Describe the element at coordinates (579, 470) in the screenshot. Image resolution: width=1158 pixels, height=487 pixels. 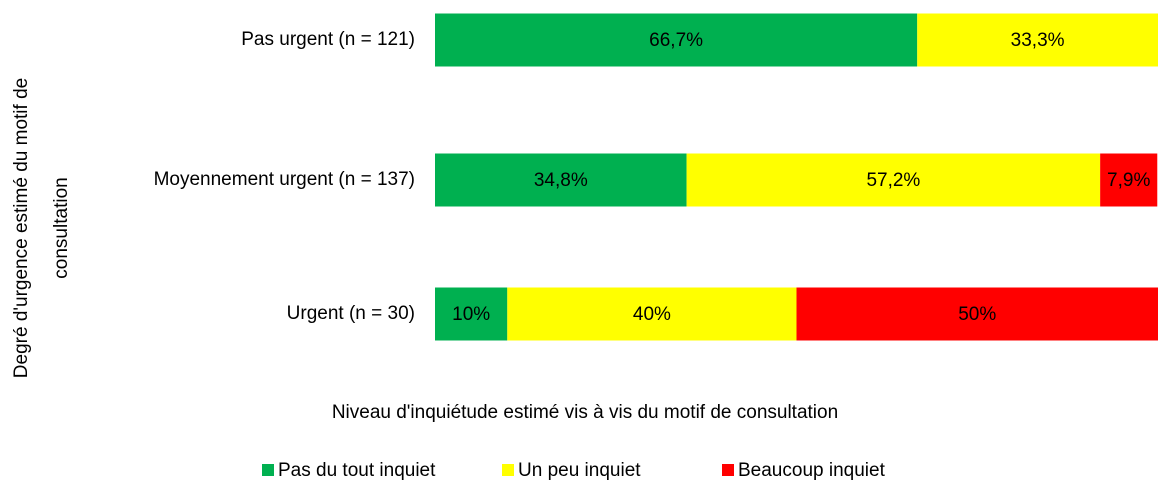
I see `legend-label: Un peu inquiet` at that location.